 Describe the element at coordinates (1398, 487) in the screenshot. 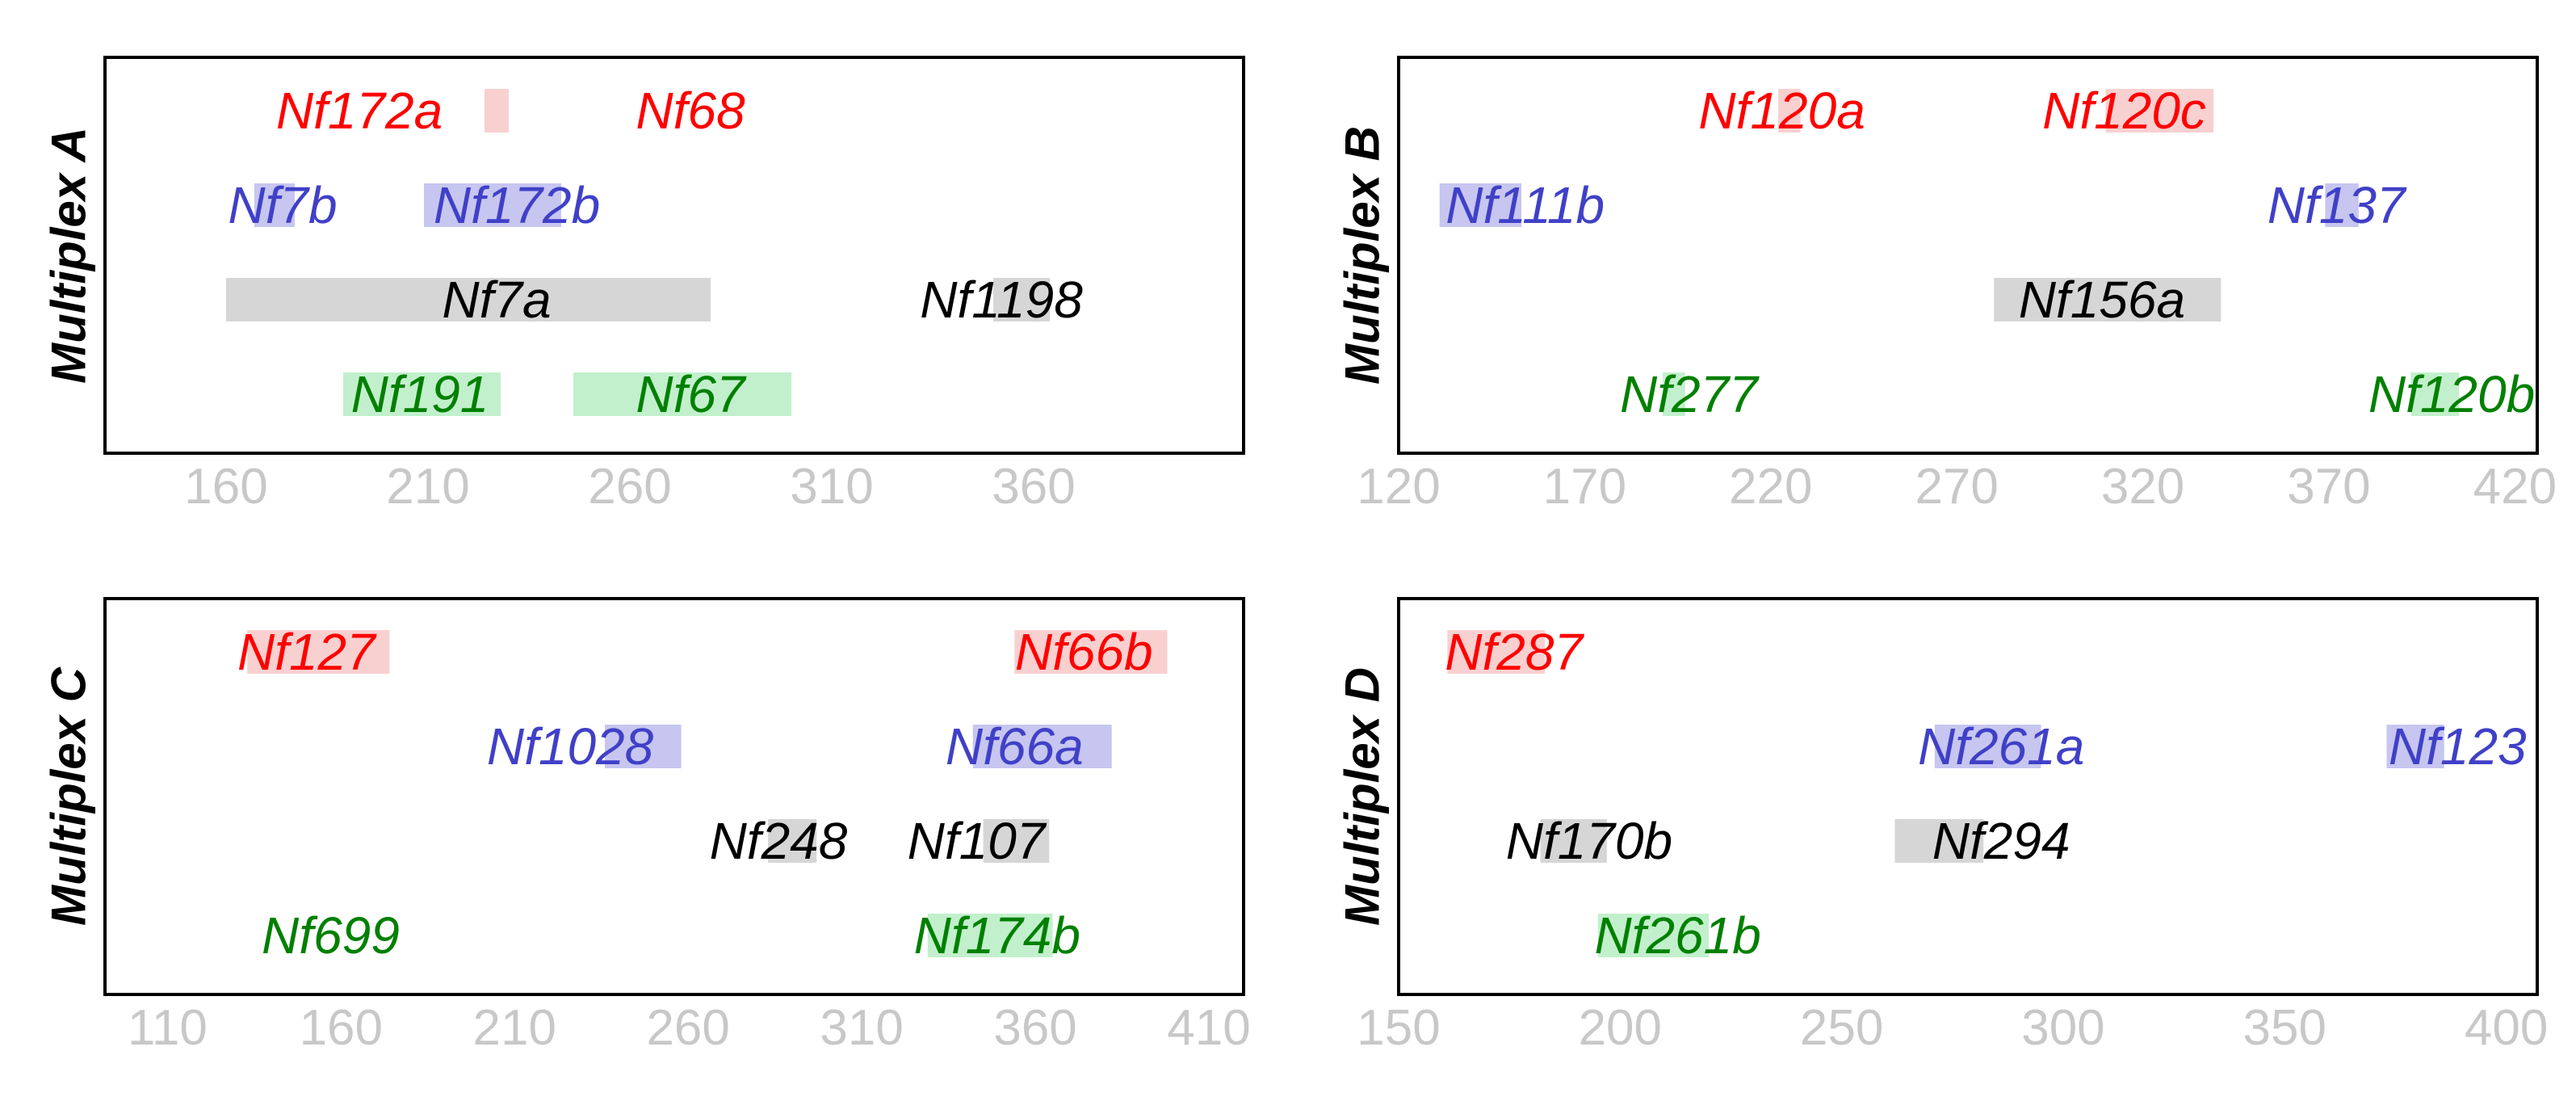

I see `x-tick-label: 120` at that location.